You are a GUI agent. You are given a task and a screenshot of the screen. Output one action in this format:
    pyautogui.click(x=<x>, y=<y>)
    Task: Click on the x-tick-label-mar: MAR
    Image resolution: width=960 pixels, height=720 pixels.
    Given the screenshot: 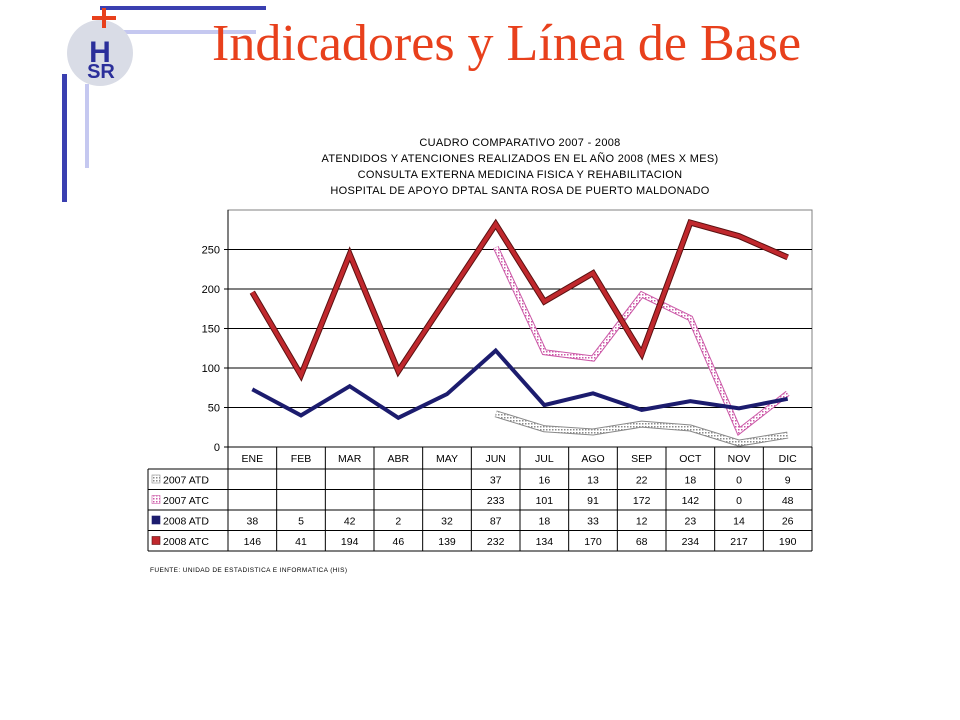 What is the action you would take?
    pyautogui.click(x=350, y=459)
    